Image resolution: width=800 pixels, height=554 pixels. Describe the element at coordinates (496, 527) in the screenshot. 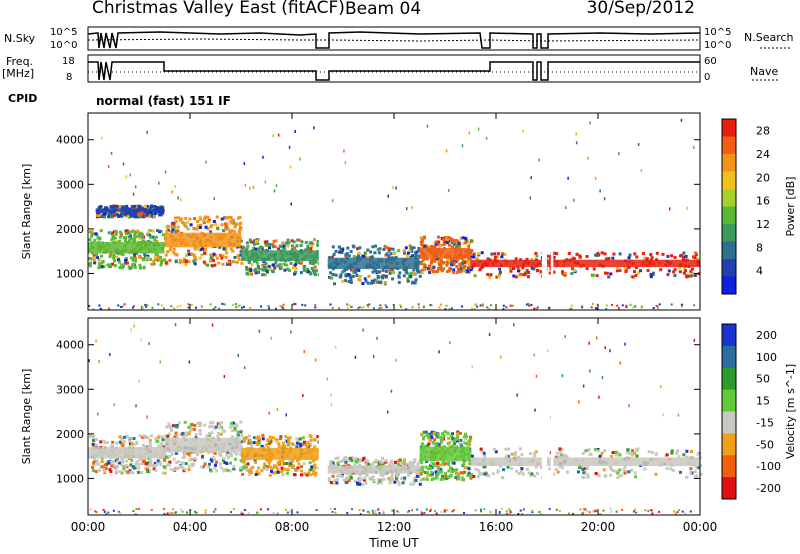

I see `xtick-label: 16:00` at that location.